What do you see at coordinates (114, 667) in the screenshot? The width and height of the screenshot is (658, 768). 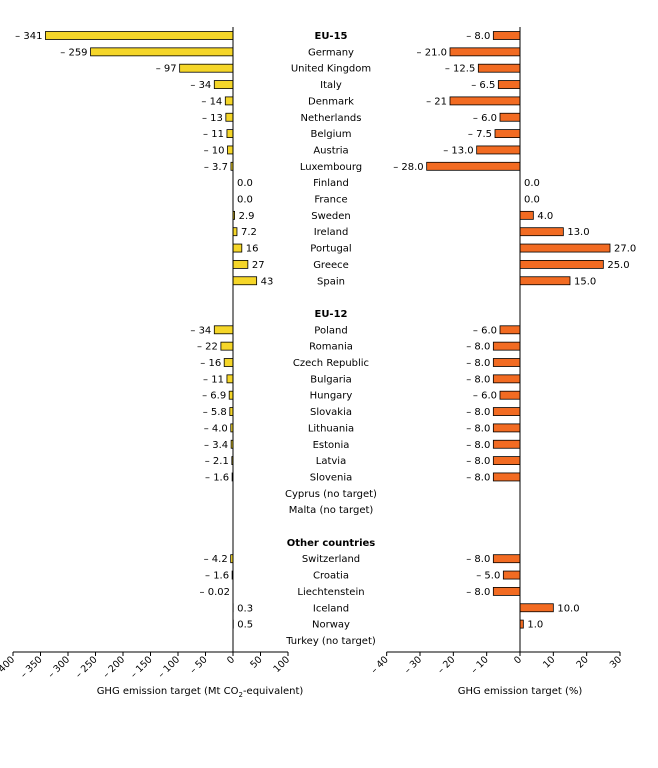 I see `tick-label-left: – 200` at bounding box center [114, 667].